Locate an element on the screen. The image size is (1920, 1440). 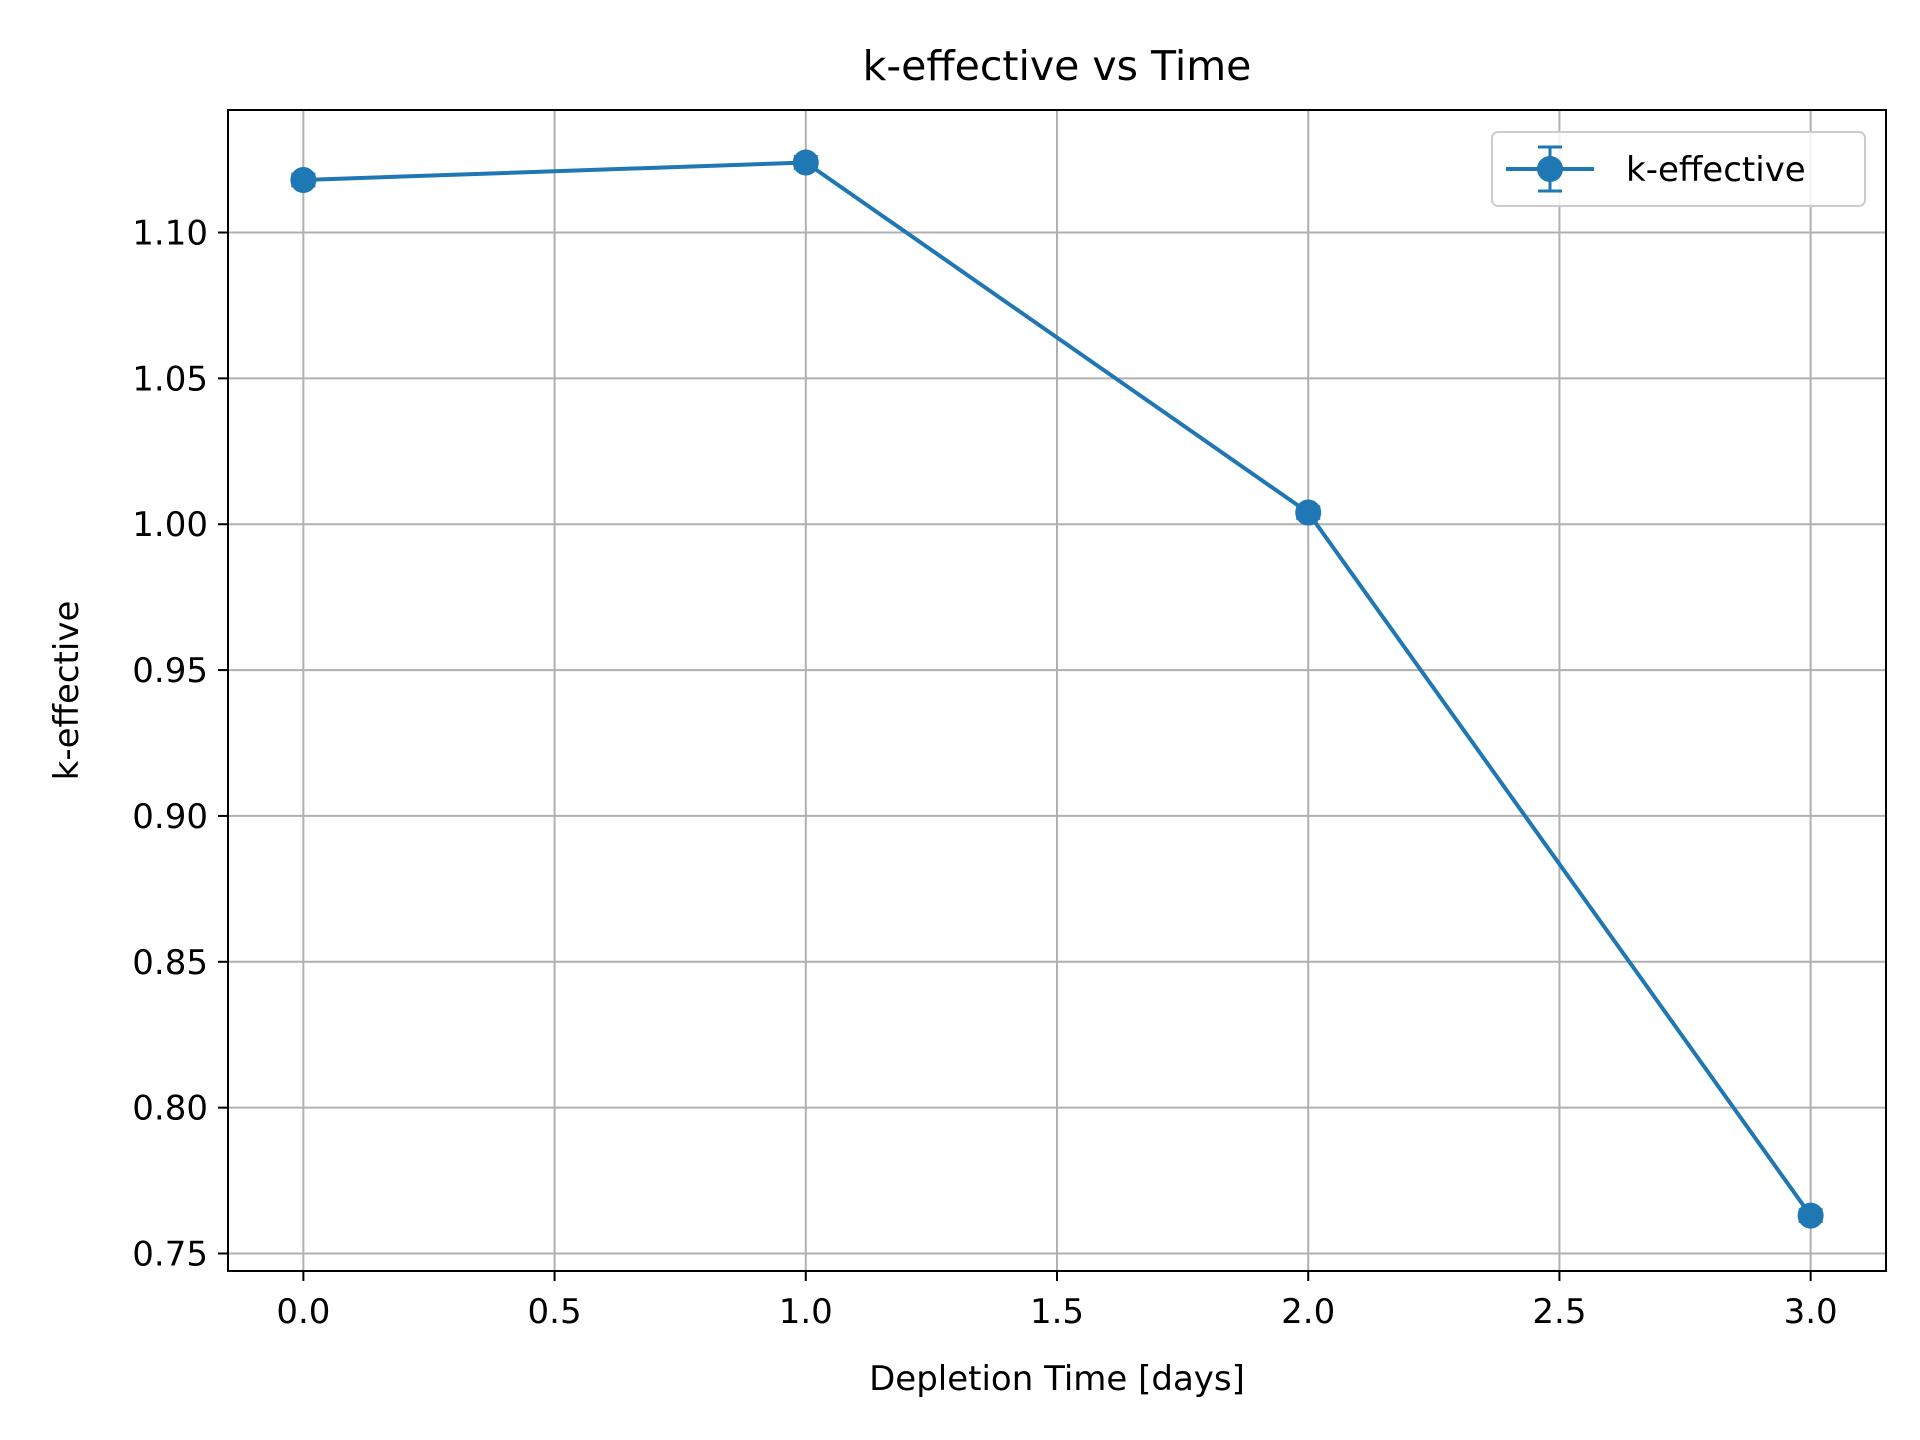
y-tick-label-0: 0.75 is located at coordinates (170, 1254).